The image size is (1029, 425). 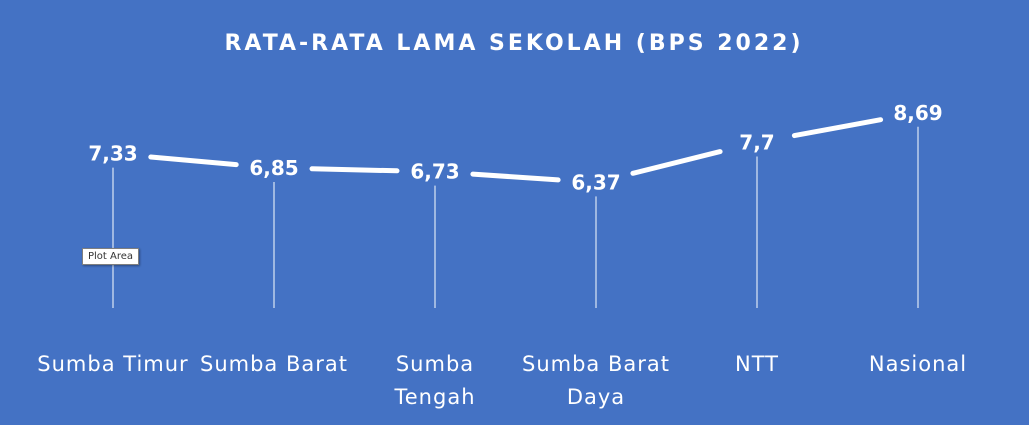 I want to click on category-label-line: Tengah, so click(x=435, y=397).